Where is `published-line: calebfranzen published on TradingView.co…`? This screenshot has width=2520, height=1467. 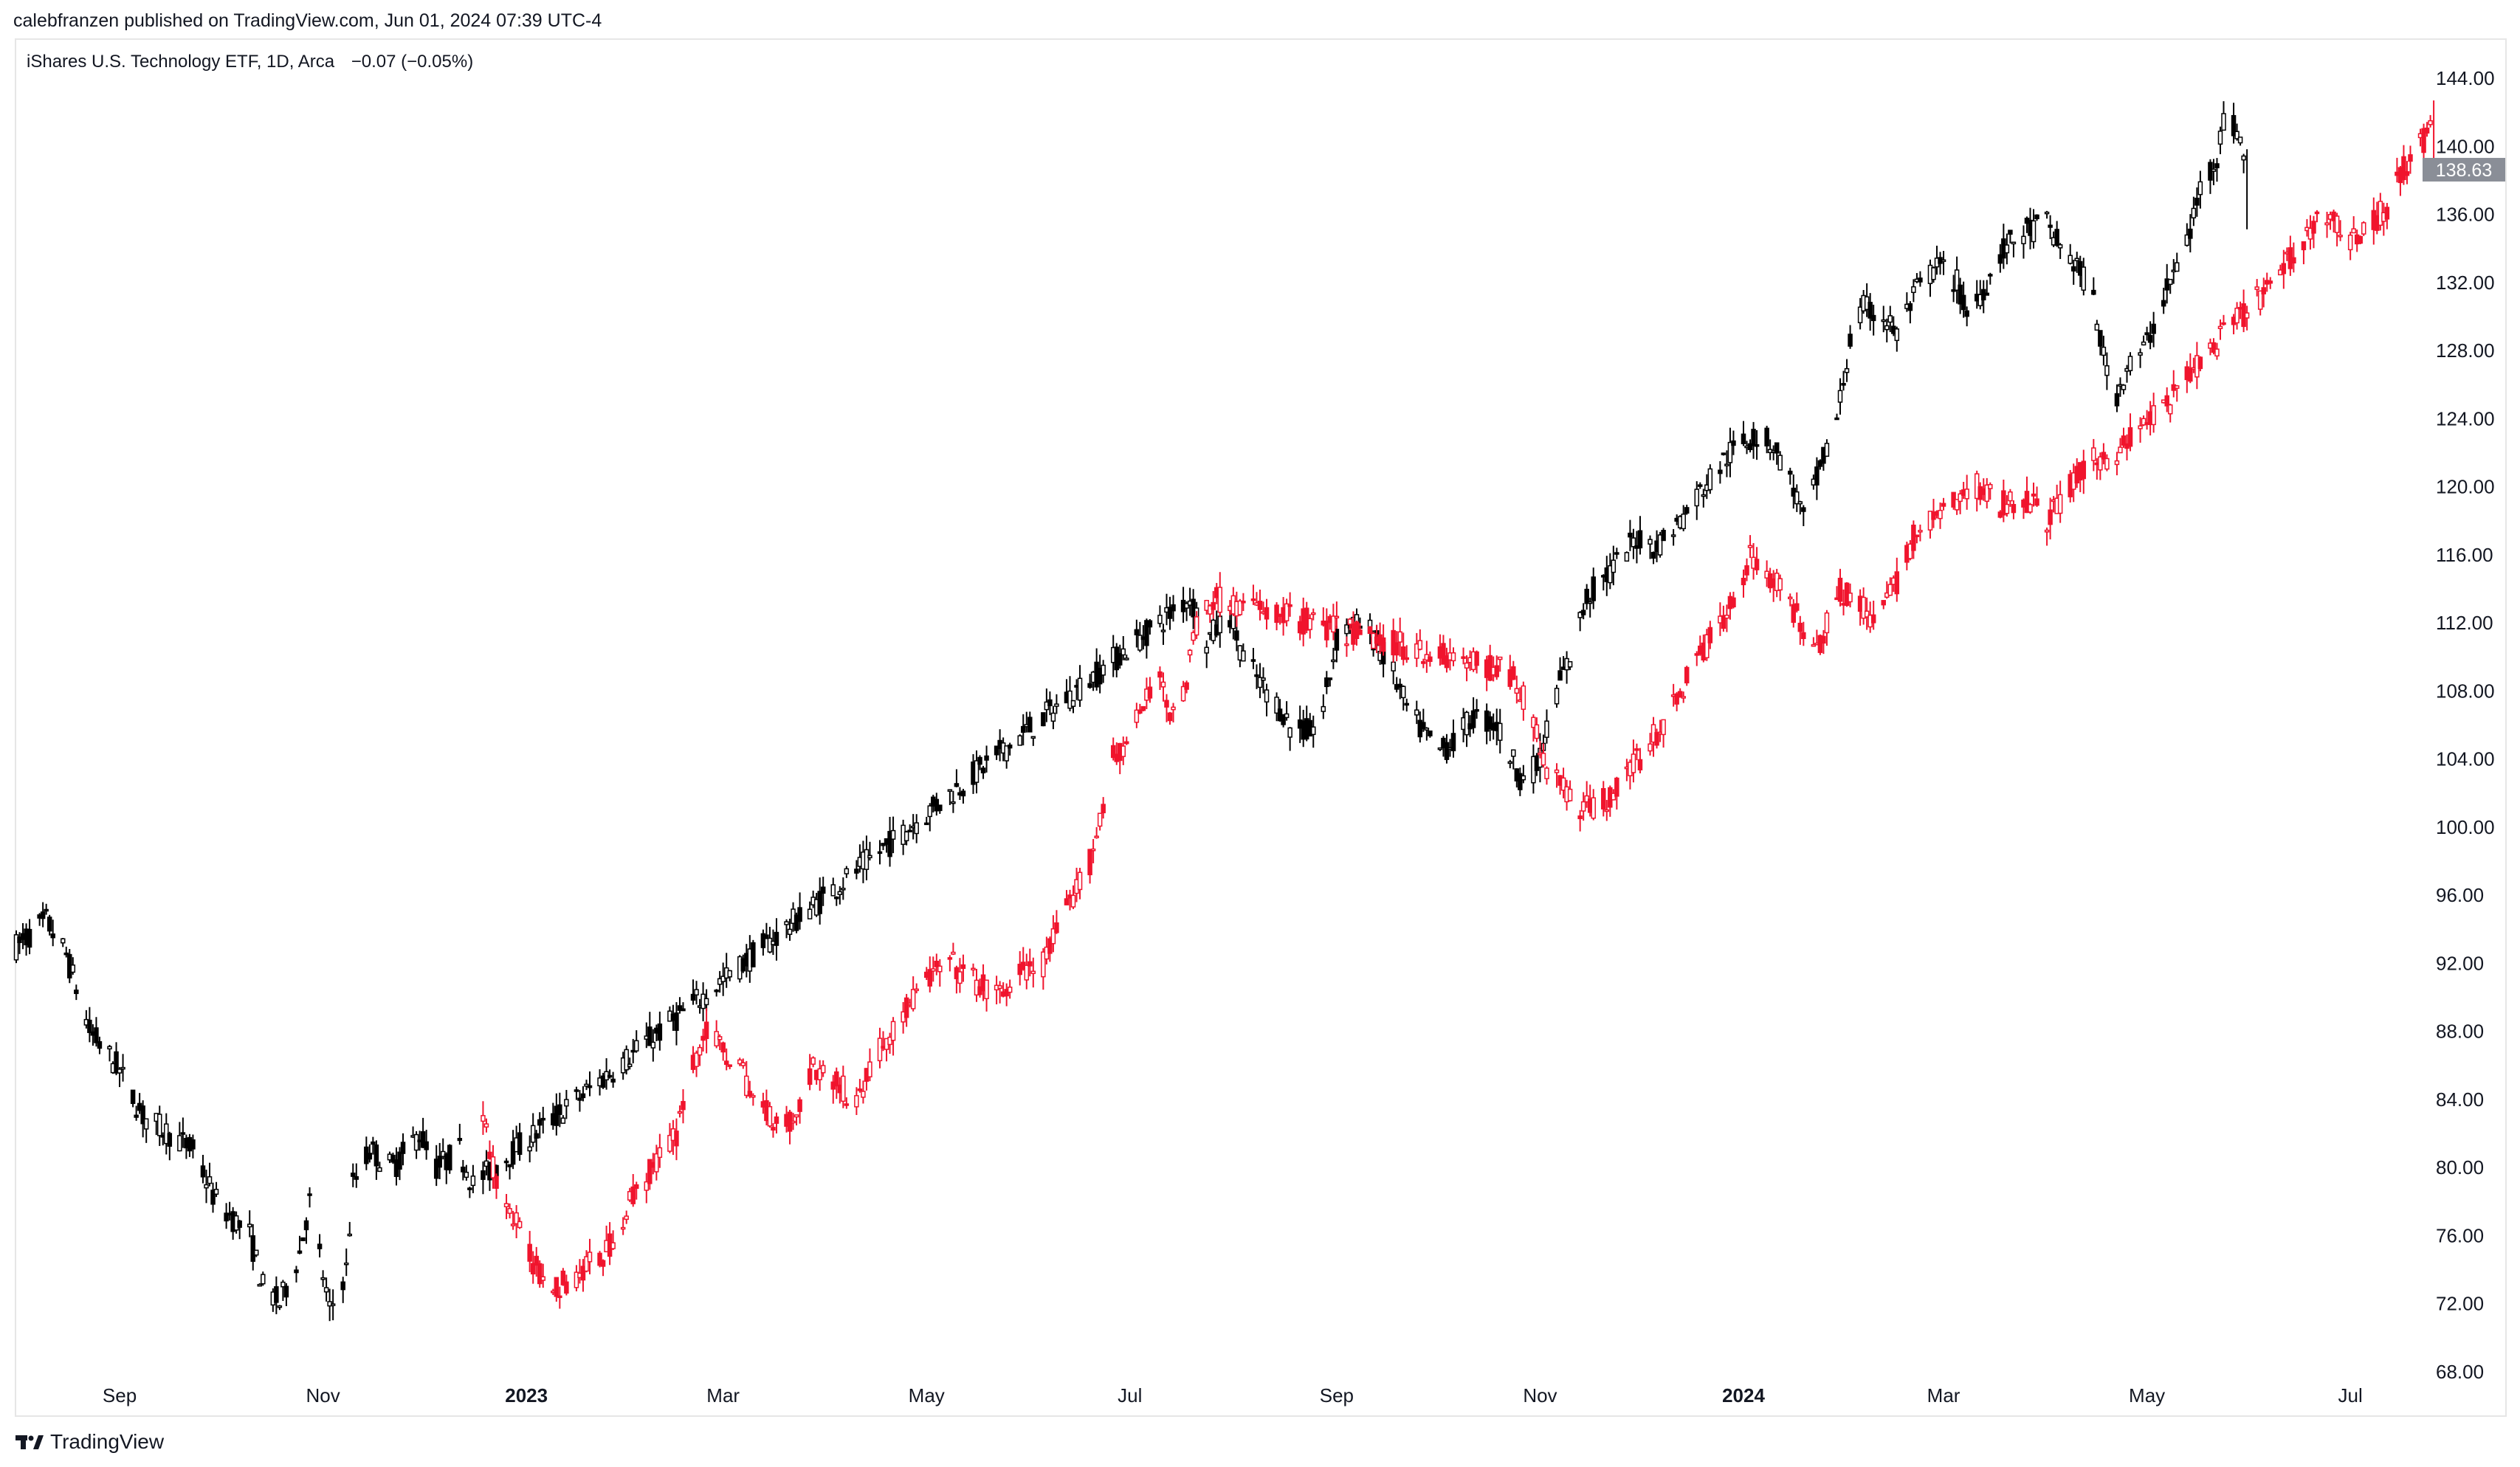
published-line: calebfranzen published on TradingView.co… is located at coordinates (307, 20).